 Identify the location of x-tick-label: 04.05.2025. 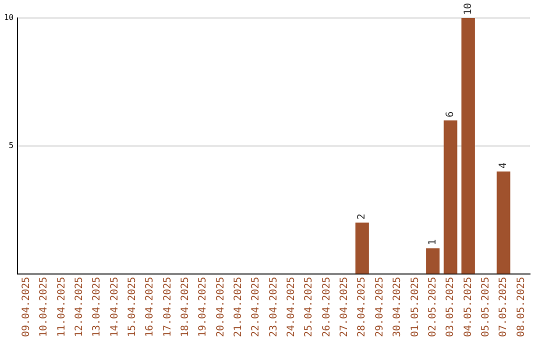
(468, 307).